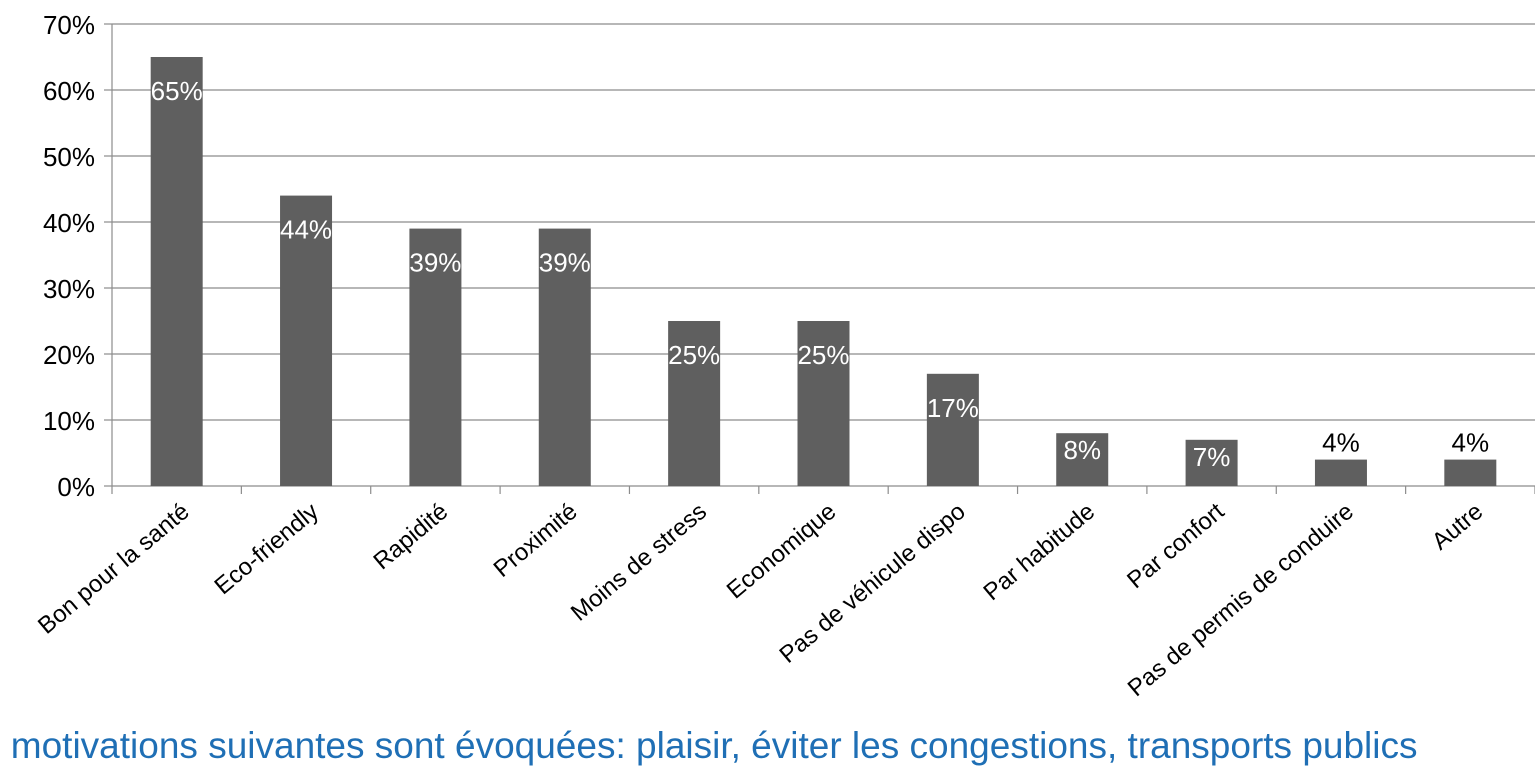  What do you see at coordinates (69, 91) in the screenshot?
I see `y-tick-label: 60%` at bounding box center [69, 91].